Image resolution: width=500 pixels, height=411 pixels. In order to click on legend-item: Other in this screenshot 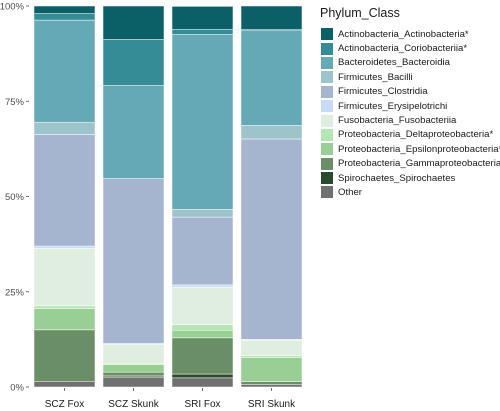, I will do `click(409, 192)`.